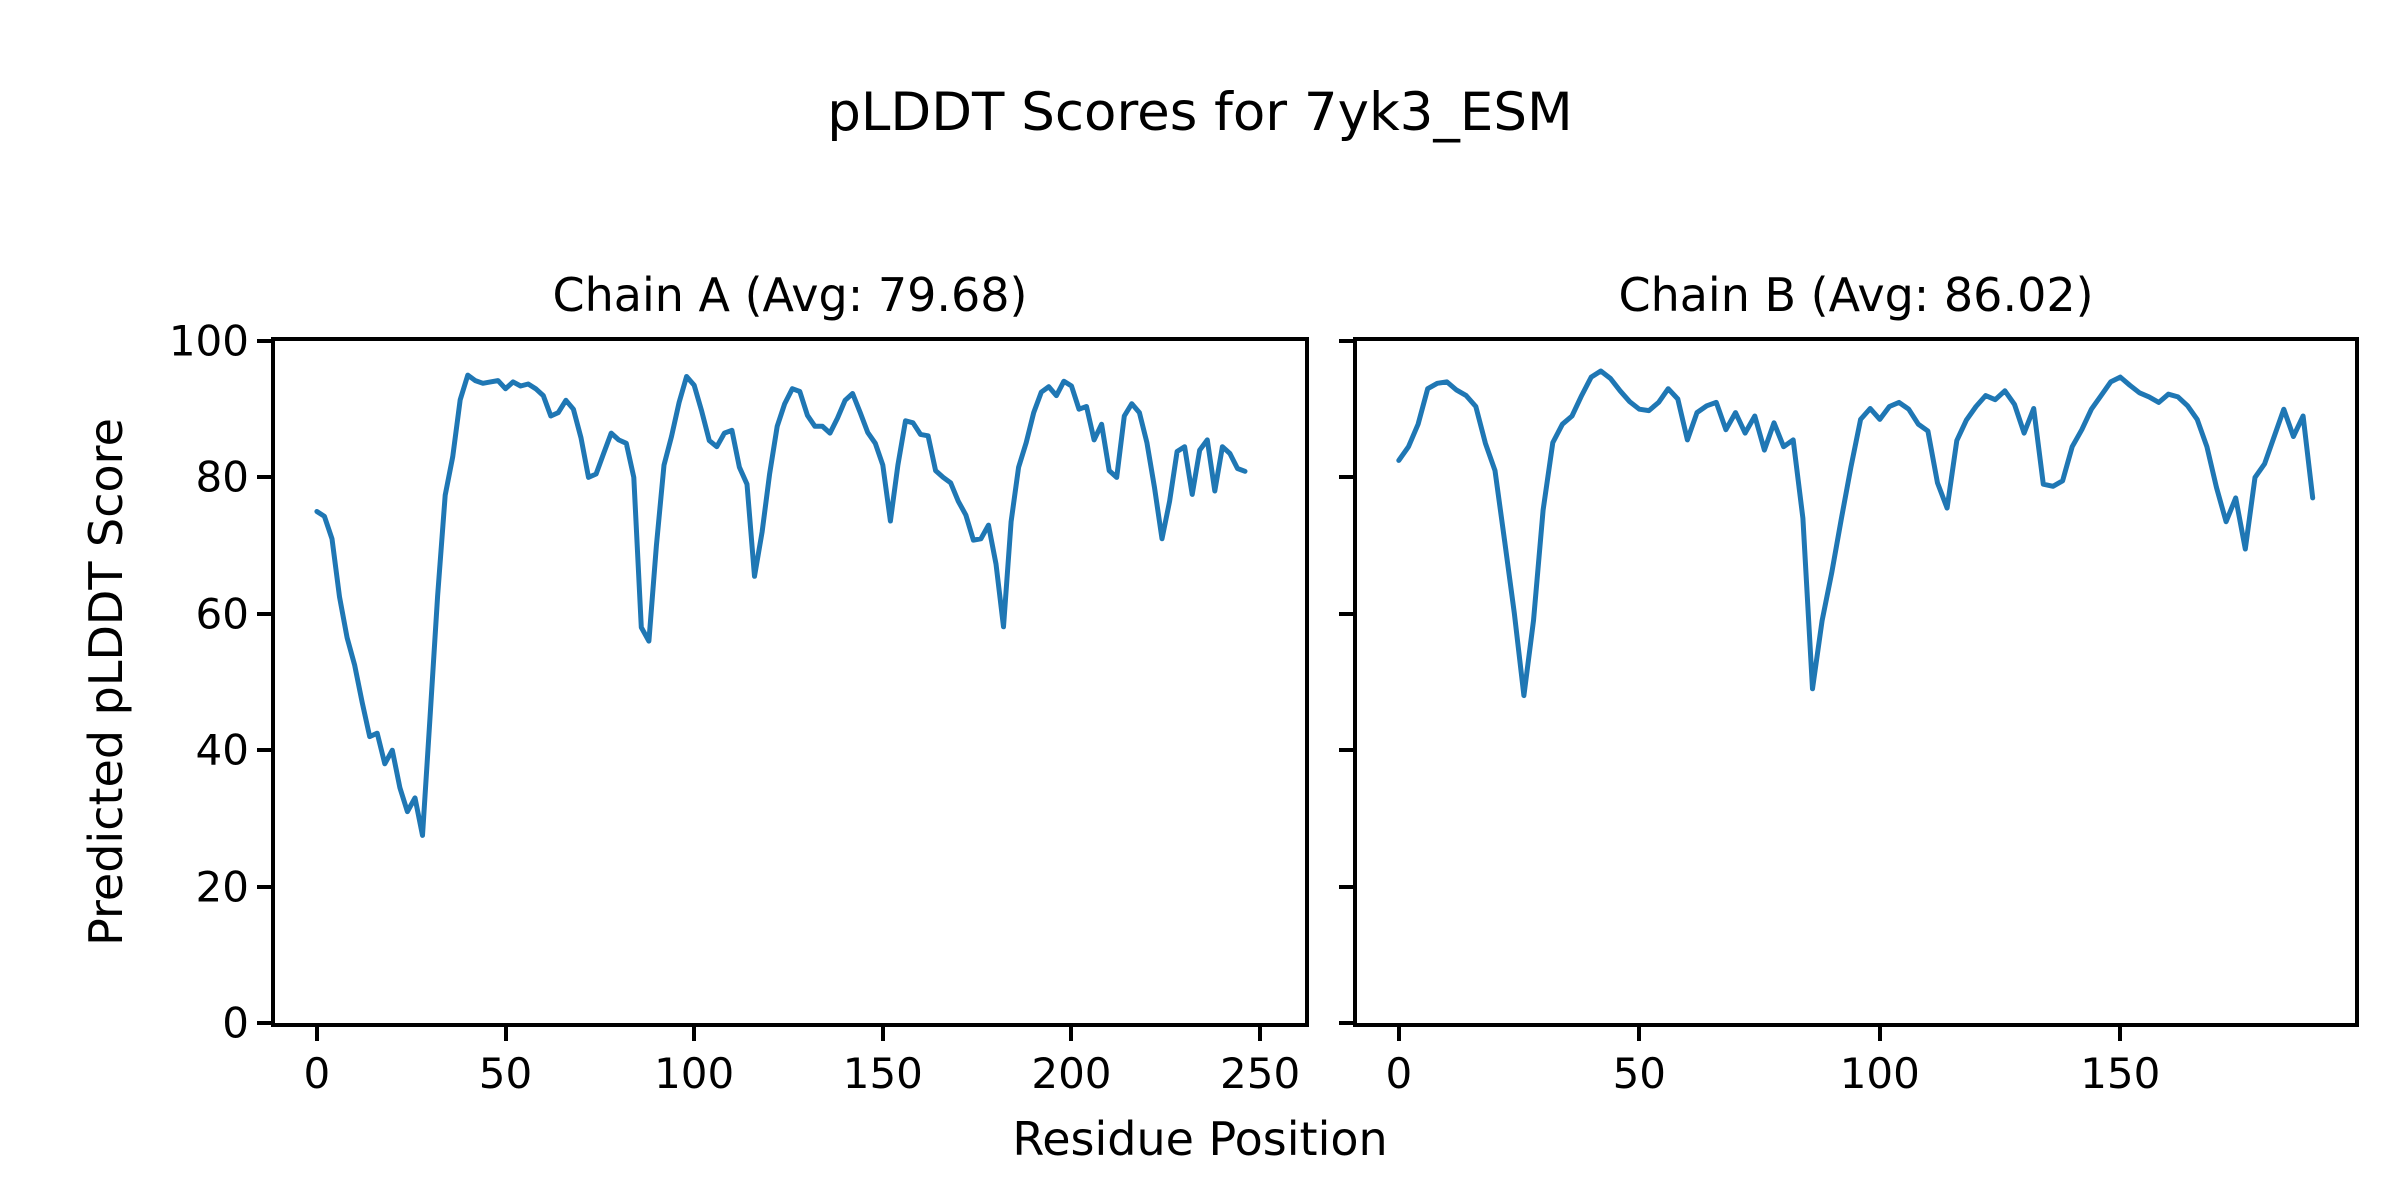  Describe the element at coordinates (222, 887) in the screenshot. I see `y-tick-label: 20` at that location.